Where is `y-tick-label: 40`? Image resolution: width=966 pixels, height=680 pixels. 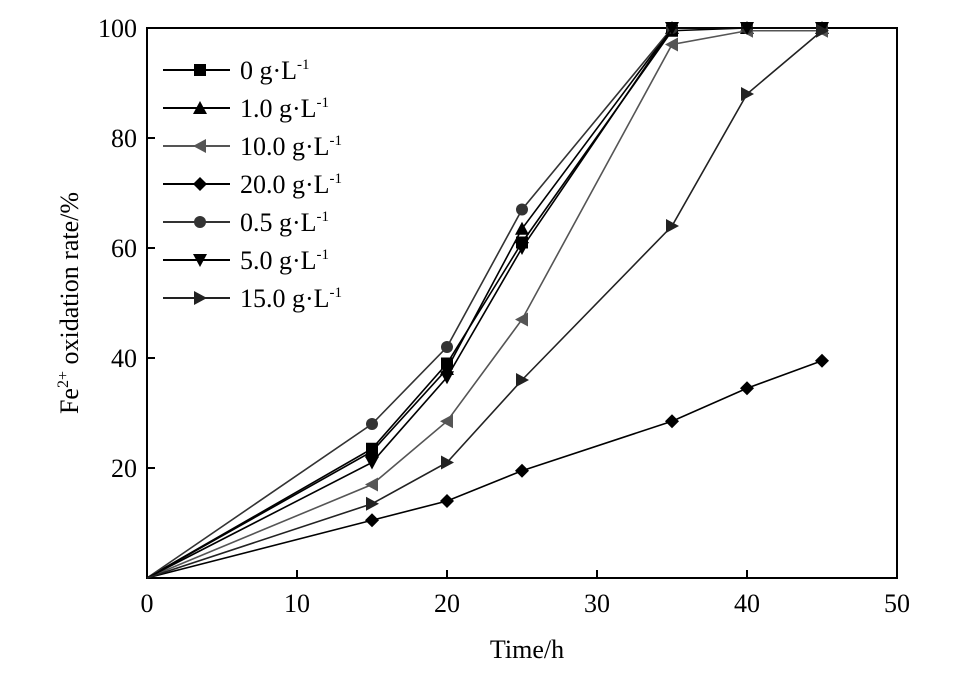
y-tick-label: 40 is located at coordinates (124, 358).